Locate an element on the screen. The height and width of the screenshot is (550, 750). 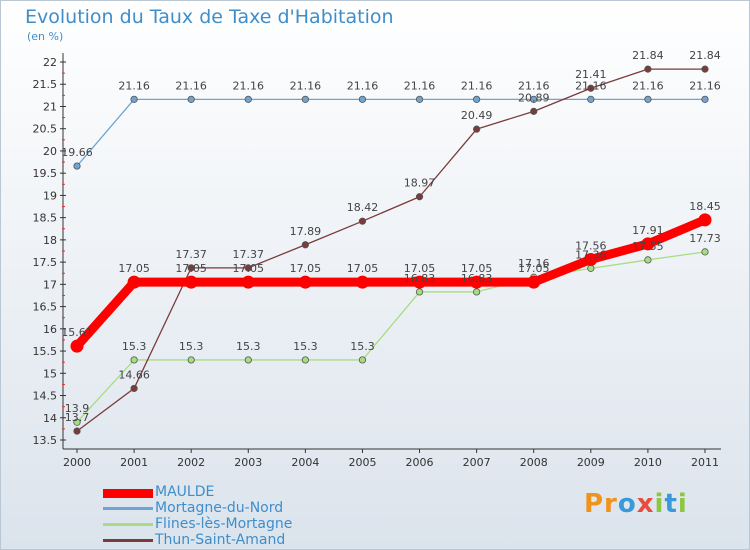
chart-title: Evolution du Taux de Taxe d'Habitation is located at coordinates (209, 17).